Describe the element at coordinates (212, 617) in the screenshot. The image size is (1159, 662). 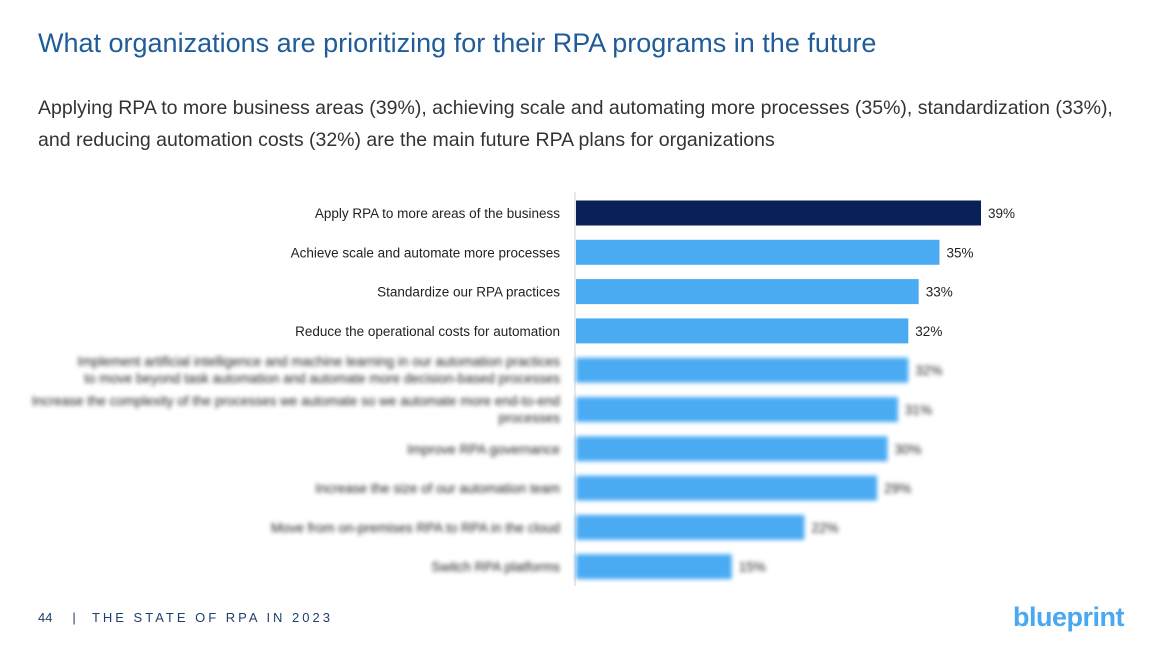
I see `footer-text: THE STATE OF RPA IN 2023` at that location.